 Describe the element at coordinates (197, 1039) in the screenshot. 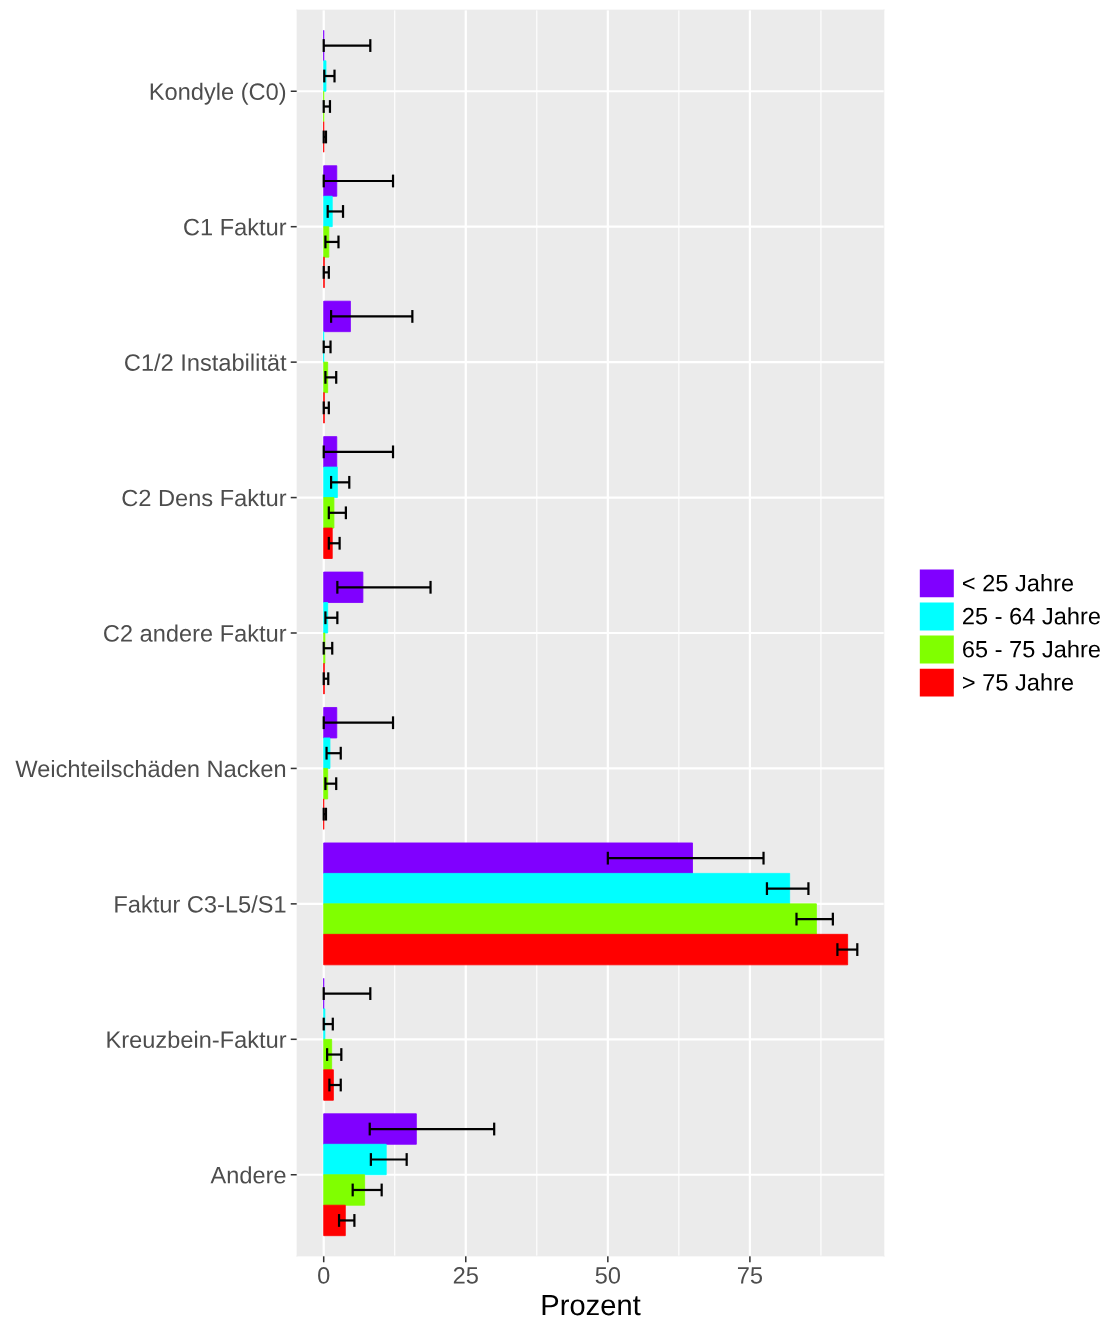

I see `y-tick-label: Kreuzbein-Faktur` at that location.